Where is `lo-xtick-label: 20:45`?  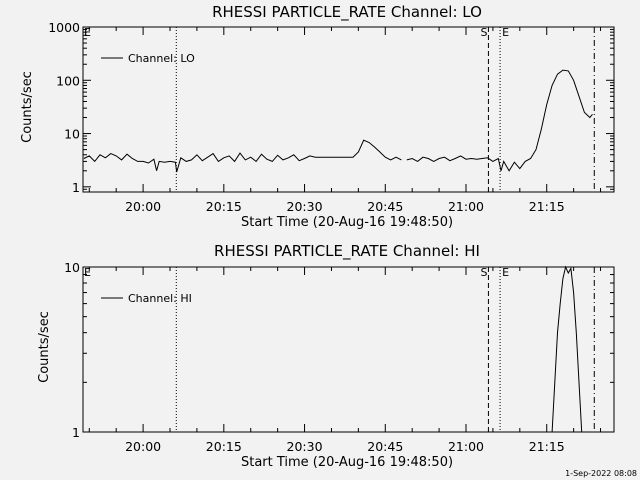 lo-xtick-label: 20:45 is located at coordinates (385, 206).